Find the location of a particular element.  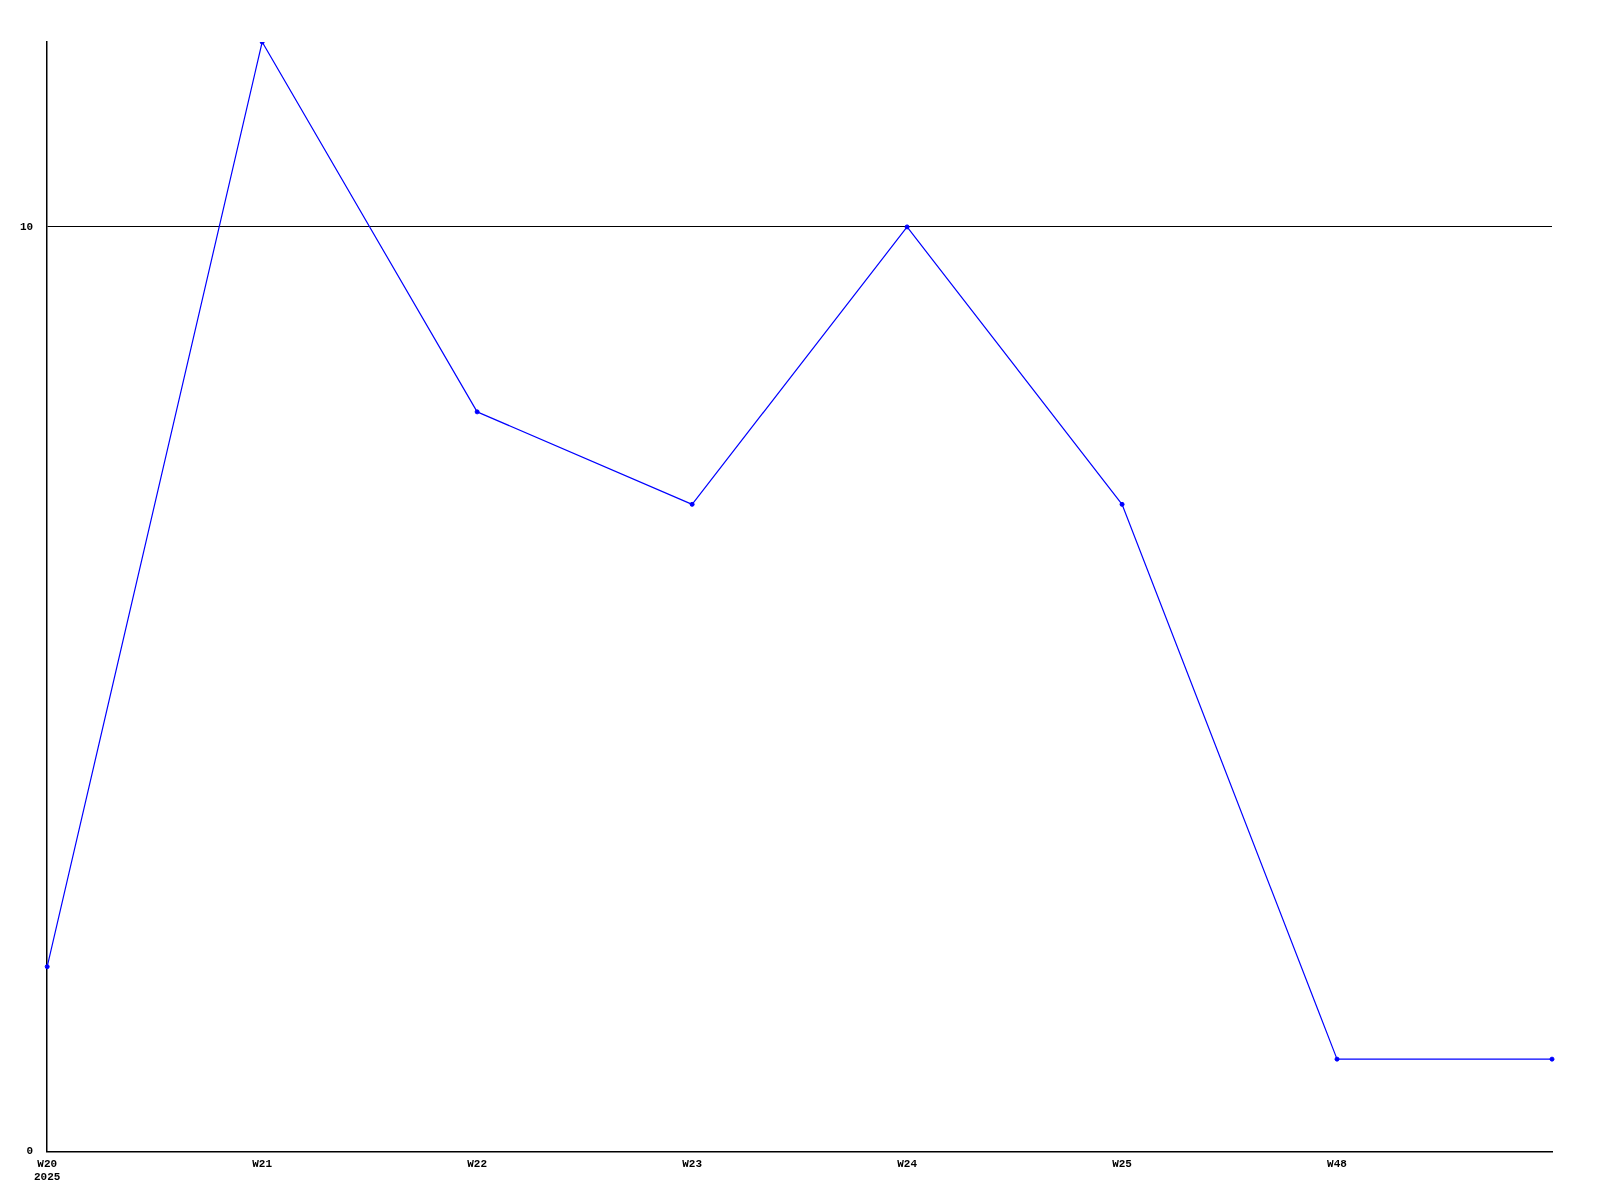

x-tick-label: W23 is located at coordinates (692, 1163).